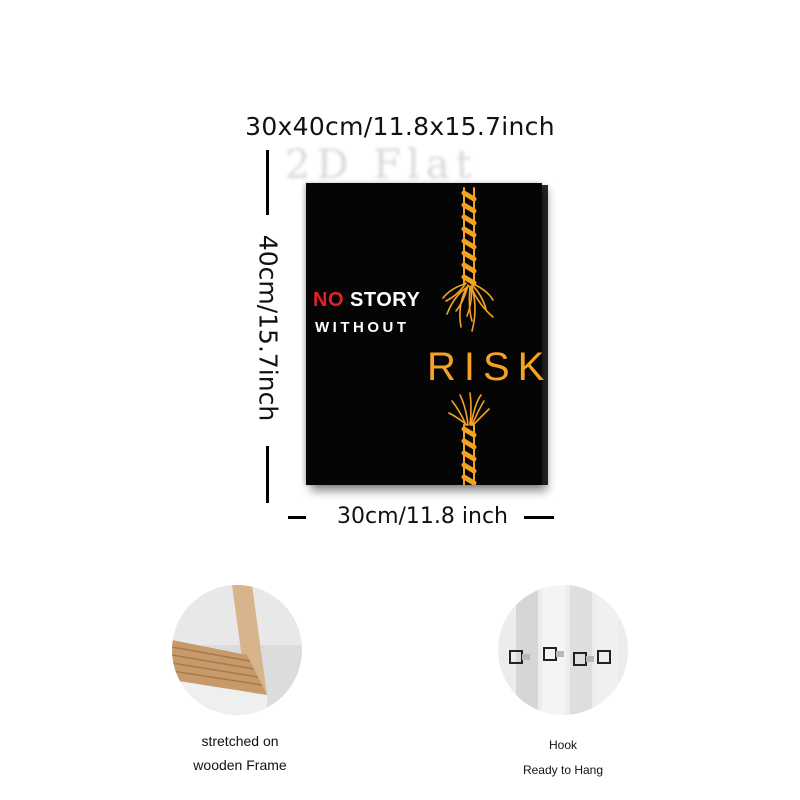  I want to click on poster-headline-line-1: NO STORY, so click(366, 300).